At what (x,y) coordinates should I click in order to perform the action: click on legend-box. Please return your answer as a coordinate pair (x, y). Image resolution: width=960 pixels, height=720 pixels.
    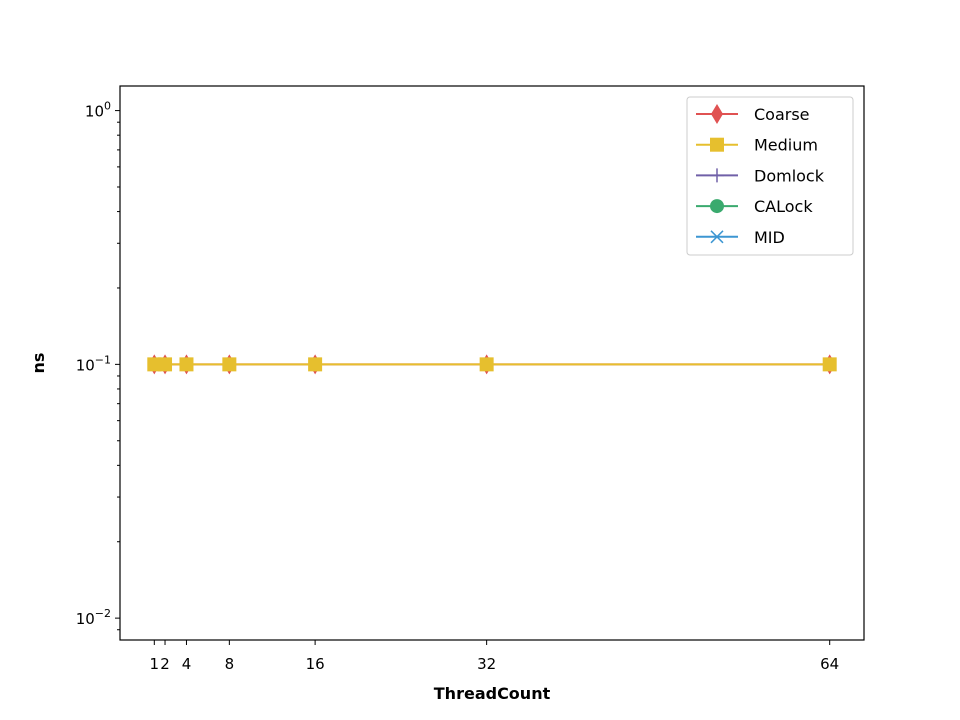
    Looking at the image, I should click on (770, 176).